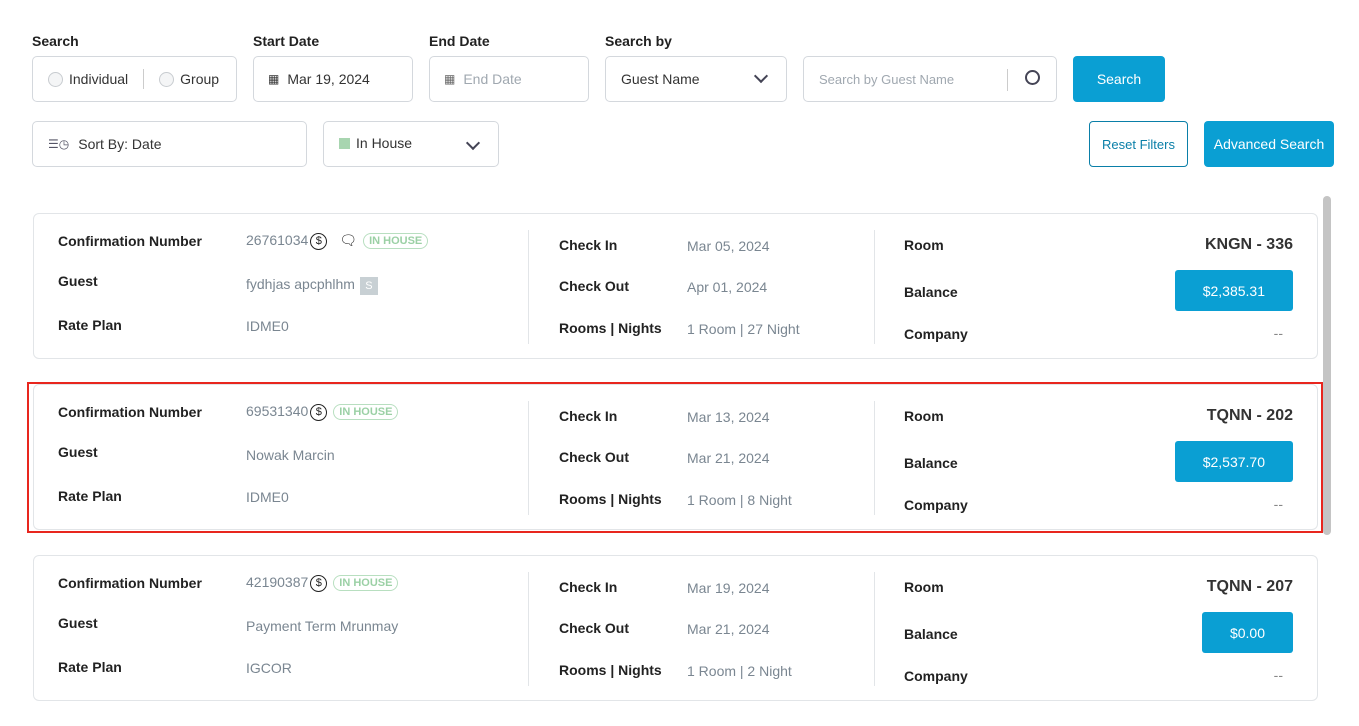 This screenshot has height=726, width=1359. Describe the element at coordinates (348, 240) in the screenshot. I see `message-icon: 🗨` at that location.